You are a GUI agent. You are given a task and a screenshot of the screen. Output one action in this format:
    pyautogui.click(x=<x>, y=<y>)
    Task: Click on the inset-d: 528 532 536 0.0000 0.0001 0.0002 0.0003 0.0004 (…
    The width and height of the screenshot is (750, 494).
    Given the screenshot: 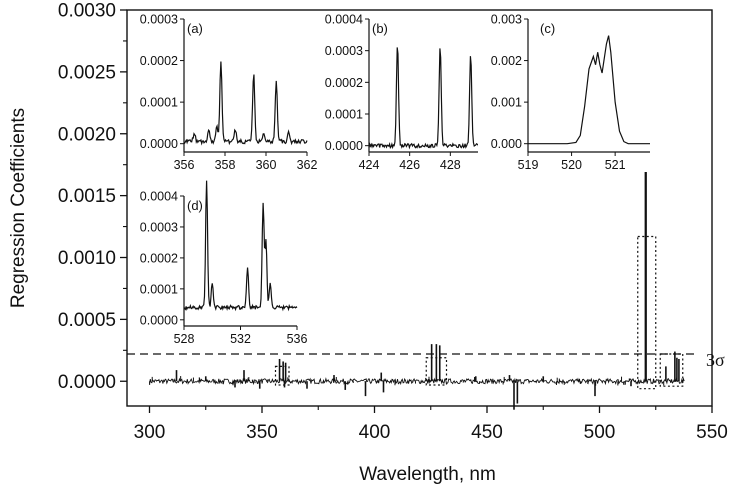 What is the action you would take?
    pyautogui.click(x=221, y=263)
    